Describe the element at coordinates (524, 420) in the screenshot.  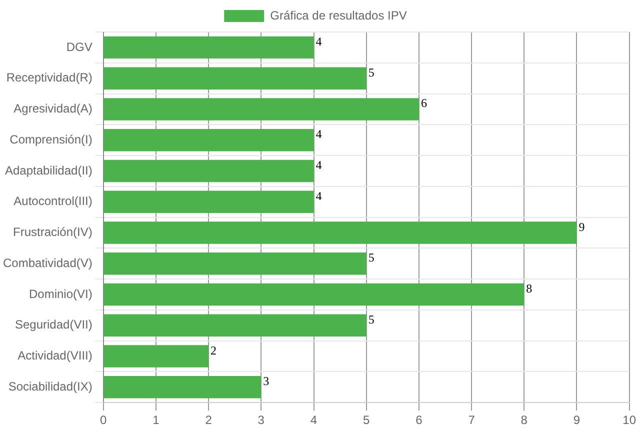
I see `x-tick-label: 8` at that location.